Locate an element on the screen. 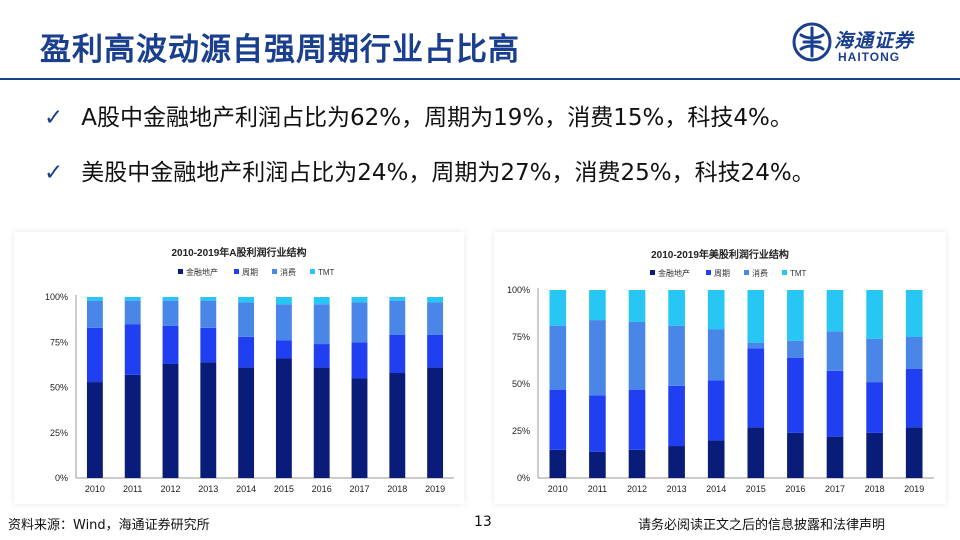  x-tick-label: 2011 is located at coordinates (597, 489).